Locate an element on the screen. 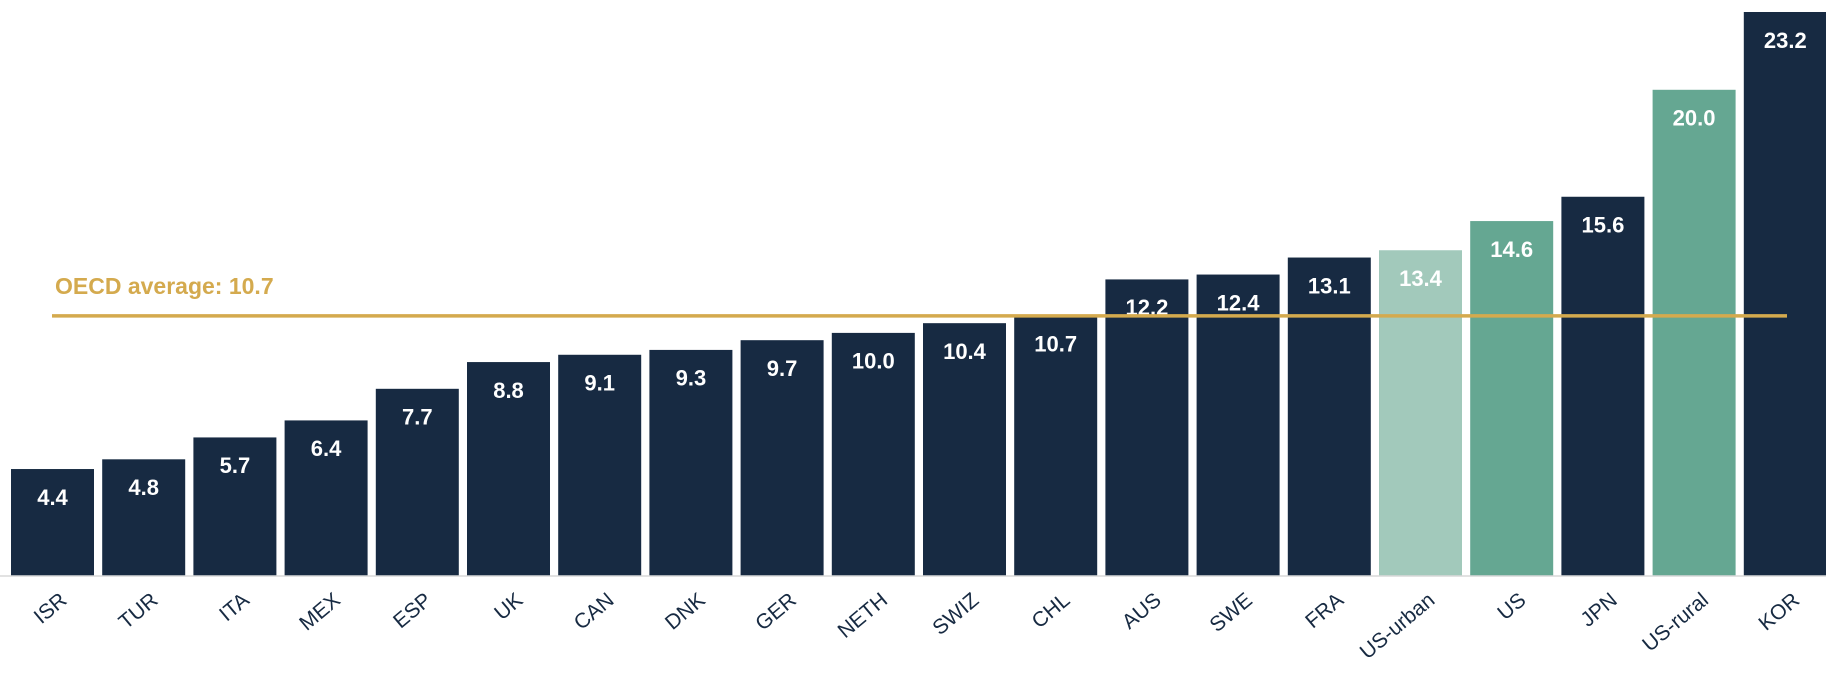 The height and width of the screenshot is (678, 1826). value-label: 9.3 is located at coordinates (691, 378).